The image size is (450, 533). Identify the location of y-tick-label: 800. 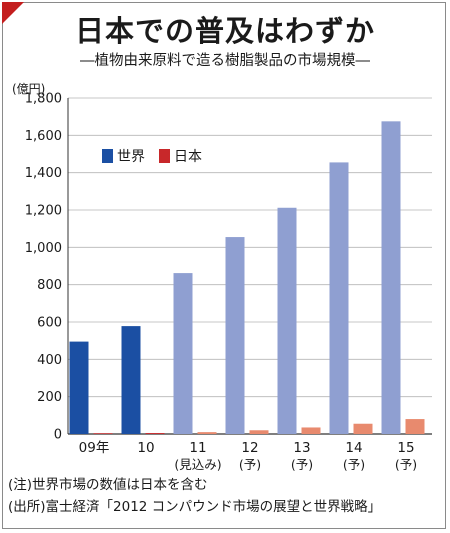
(49, 285).